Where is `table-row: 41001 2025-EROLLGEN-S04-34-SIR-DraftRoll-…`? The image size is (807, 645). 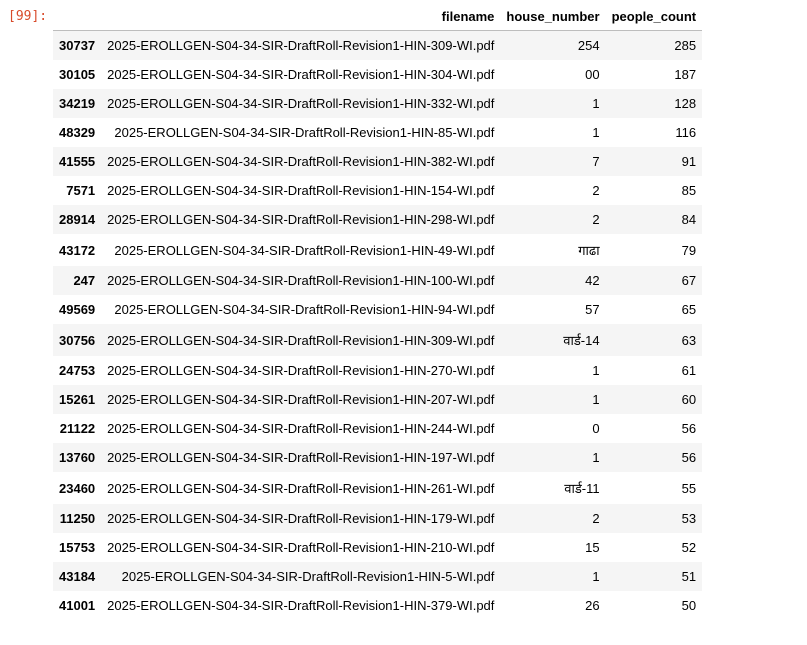
table-row: 41001 2025-EROLLGEN-S04-34-SIR-DraftRoll-… is located at coordinates (378, 605).